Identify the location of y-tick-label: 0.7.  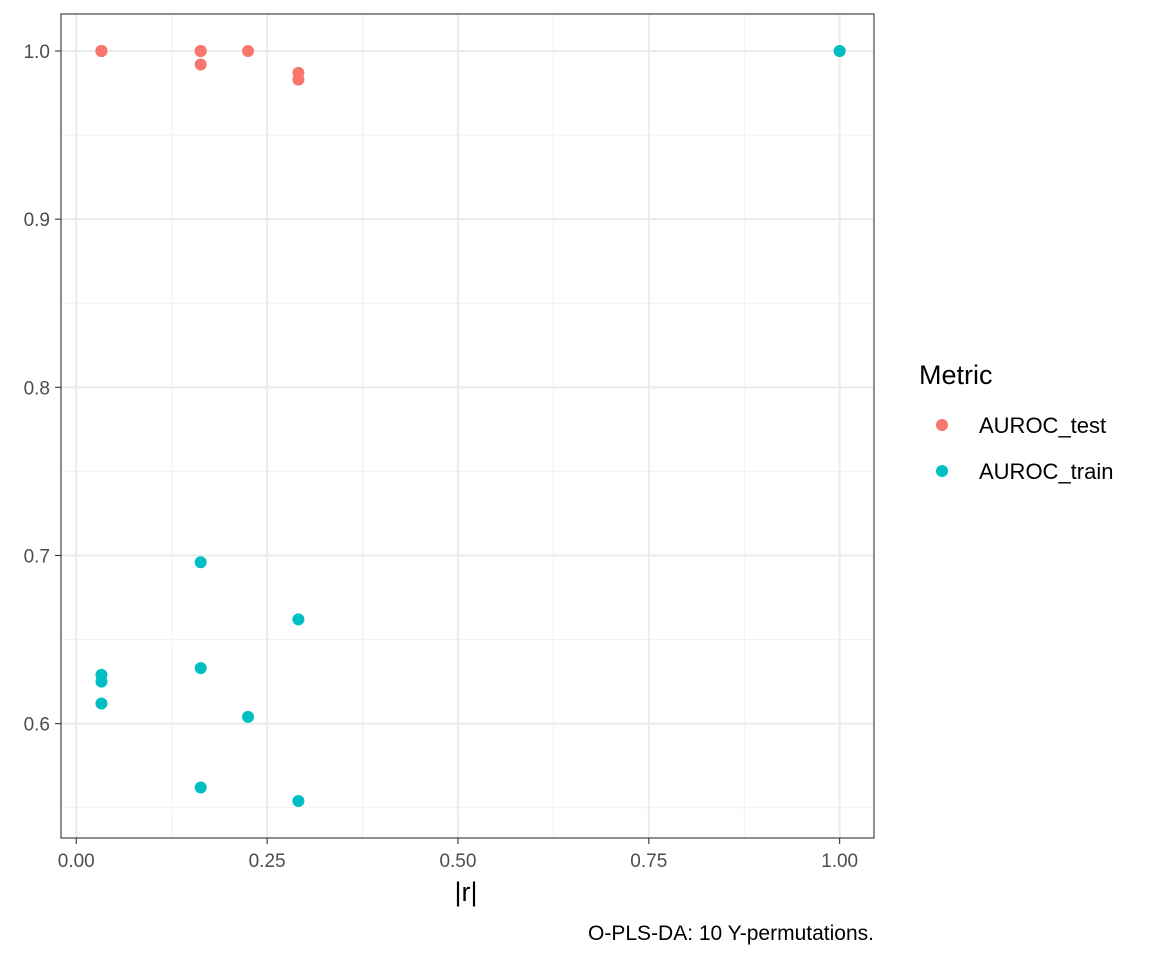
(37, 556).